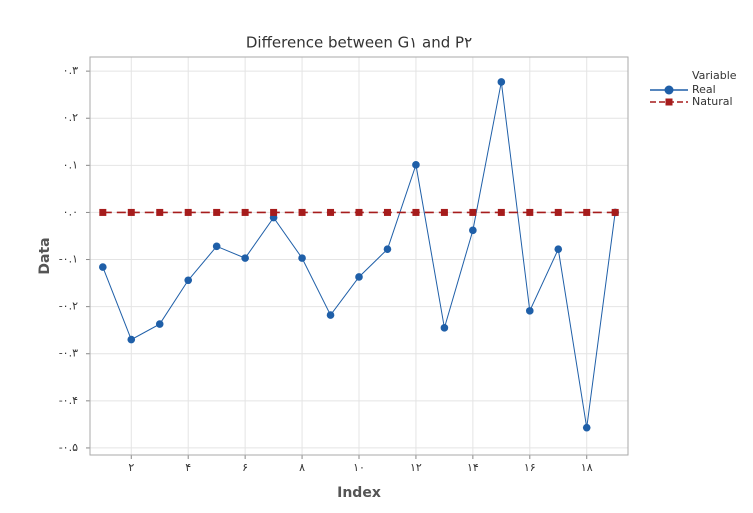 Image resolution: width=753 pixels, height=513 pixels. What do you see at coordinates (473, 467) in the screenshot?
I see `x-tick-label: ۱۴` at bounding box center [473, 467].